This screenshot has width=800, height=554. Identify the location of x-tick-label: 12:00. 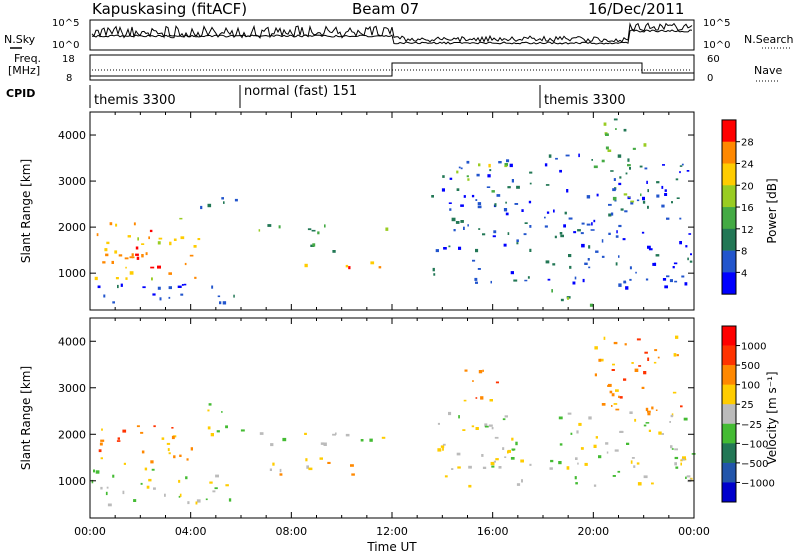
(392, 531).